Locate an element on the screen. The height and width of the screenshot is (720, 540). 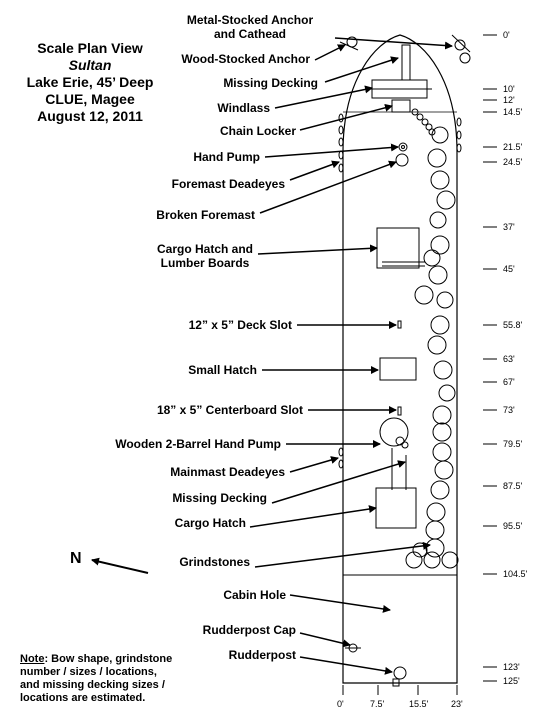
scale-label: 0' is located at coordinates (340, 704).